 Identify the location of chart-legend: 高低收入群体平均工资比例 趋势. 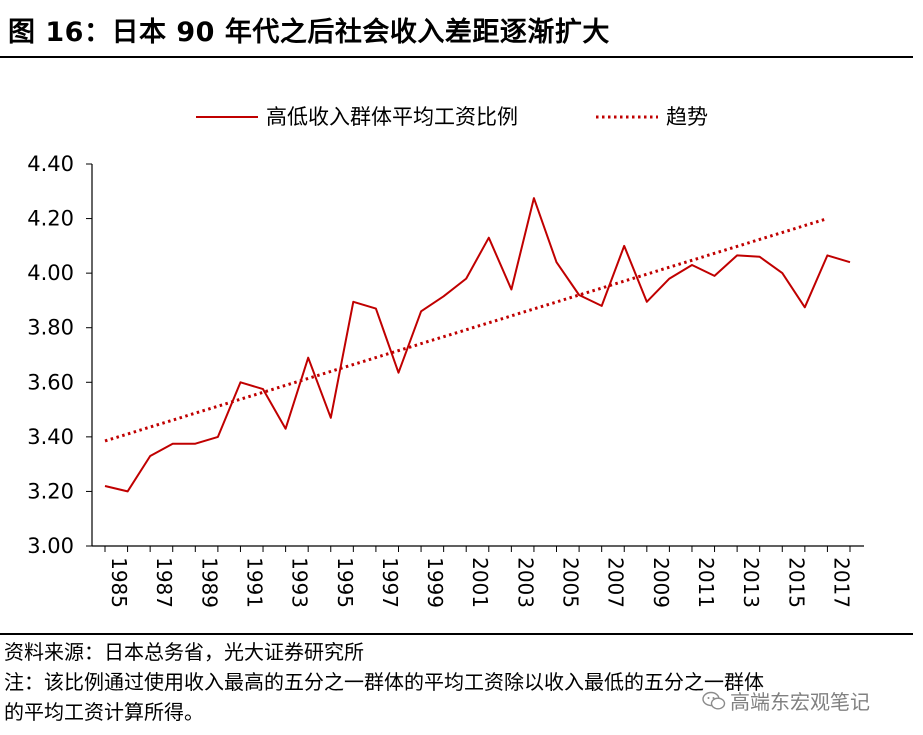
(452, 117).